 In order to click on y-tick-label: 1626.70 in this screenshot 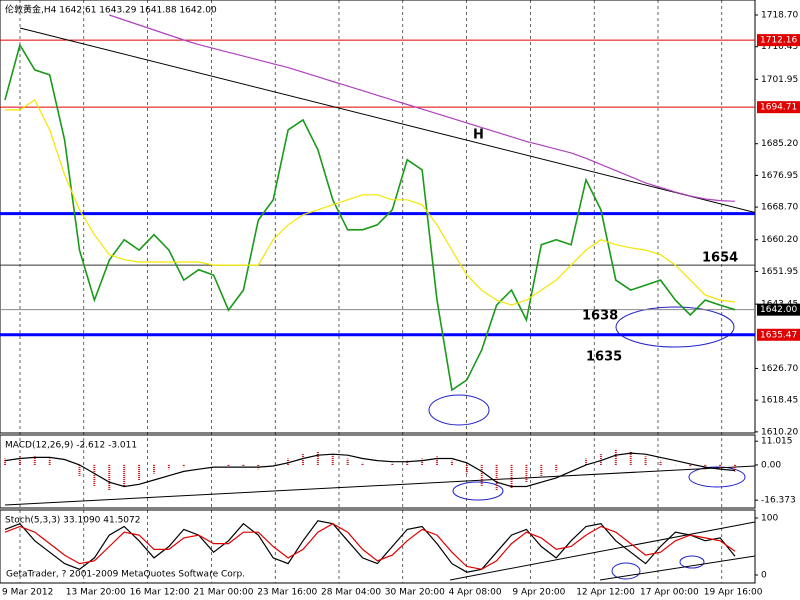, I will do `click(779, 369)`.